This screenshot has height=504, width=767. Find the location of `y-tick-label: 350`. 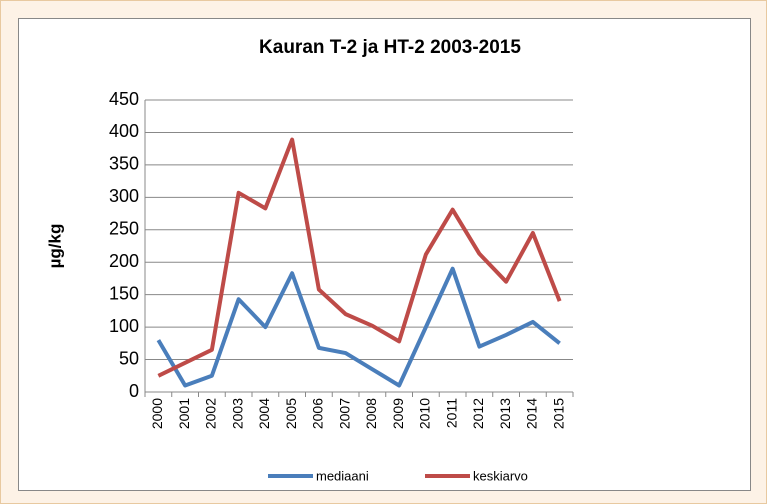

y-tick-label: 350 is located at coordinates (124, 164).